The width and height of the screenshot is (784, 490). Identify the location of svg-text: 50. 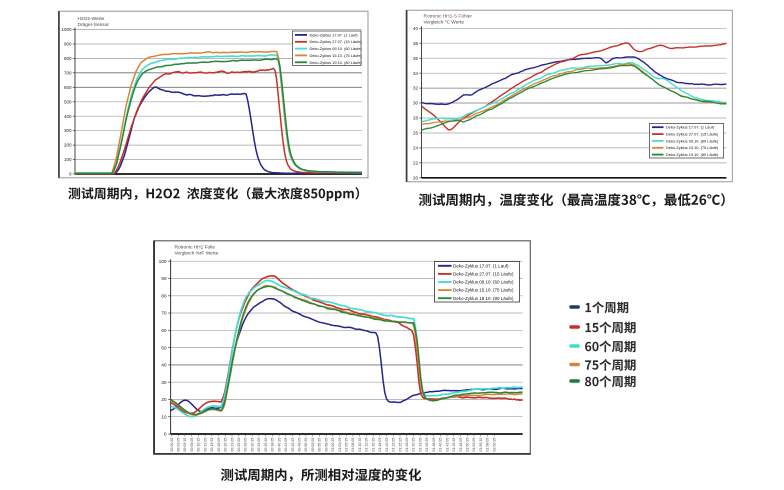
(164, 348).